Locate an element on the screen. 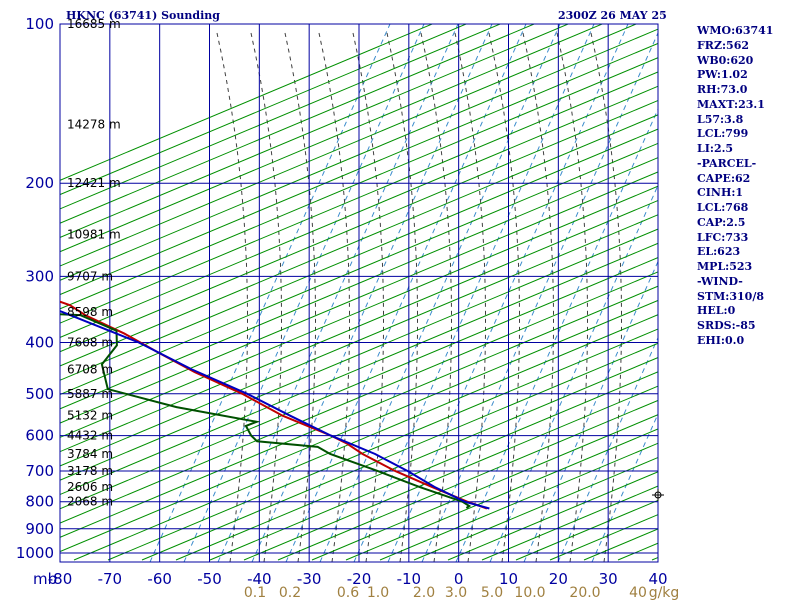  height-label: 6708 m is located at coordinates (90, 370).